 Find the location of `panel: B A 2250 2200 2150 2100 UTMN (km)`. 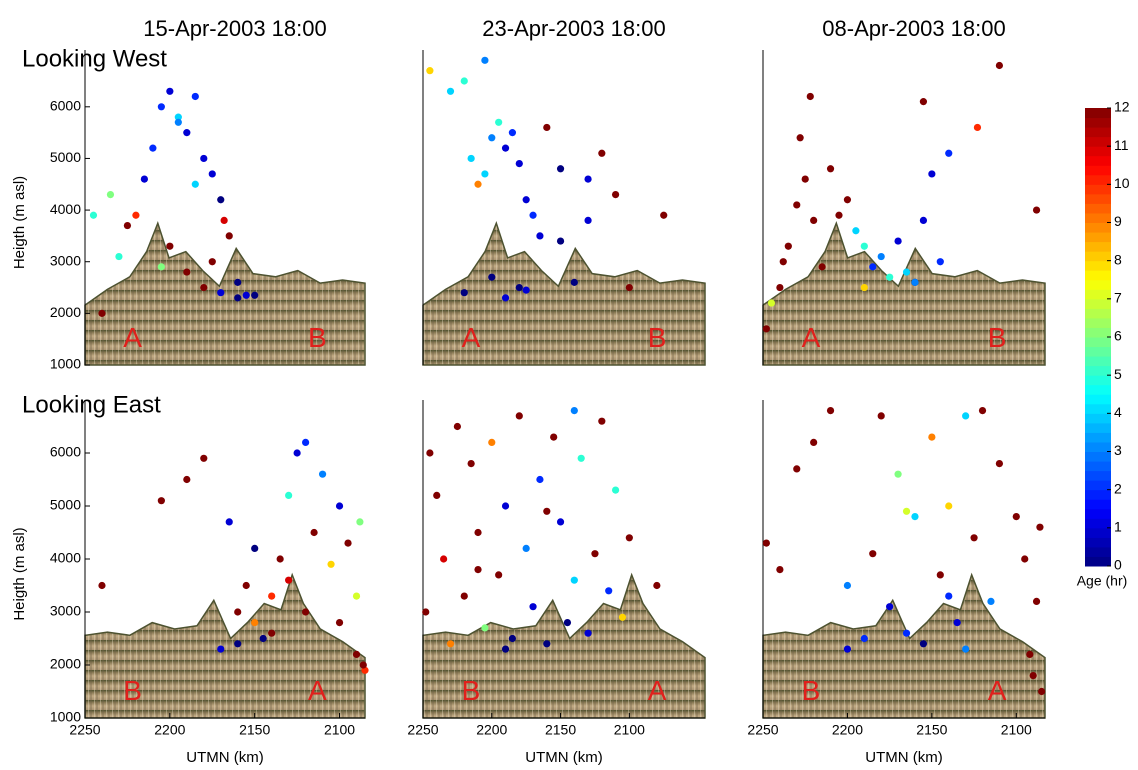

panel: B A 2250 2200 2150 2100 UTMN (km) is located at coordinates (896, 583).